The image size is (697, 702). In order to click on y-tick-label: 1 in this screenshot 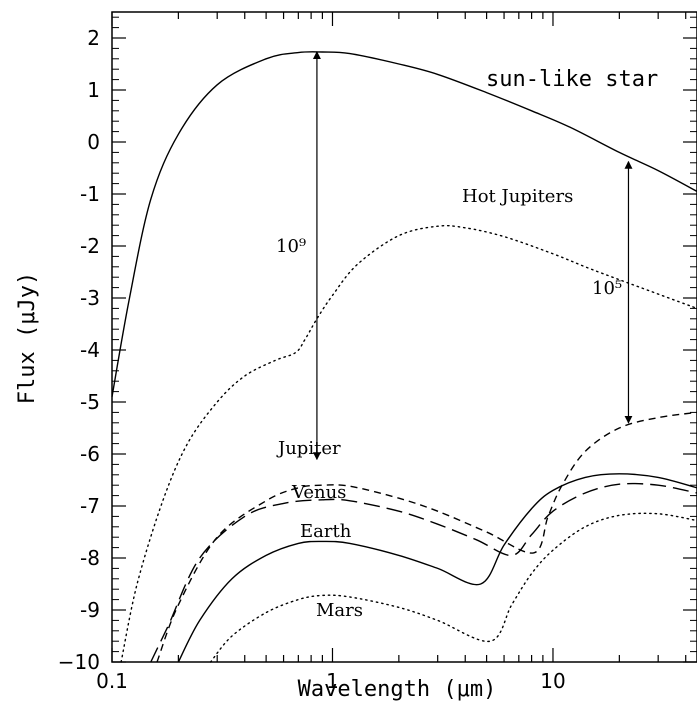, I will do `click(93, 90)`.